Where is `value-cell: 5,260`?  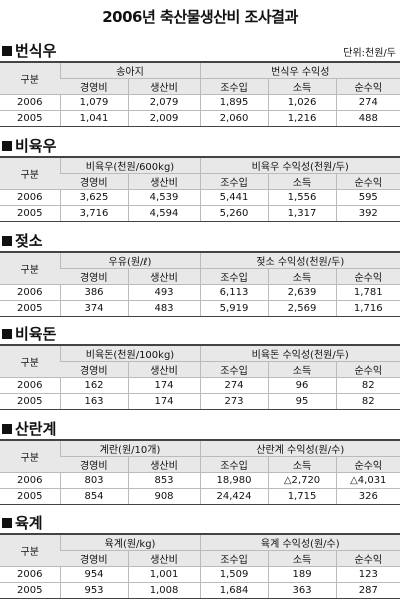
value-cell: 5,260 is located at coordinates (233, 213).